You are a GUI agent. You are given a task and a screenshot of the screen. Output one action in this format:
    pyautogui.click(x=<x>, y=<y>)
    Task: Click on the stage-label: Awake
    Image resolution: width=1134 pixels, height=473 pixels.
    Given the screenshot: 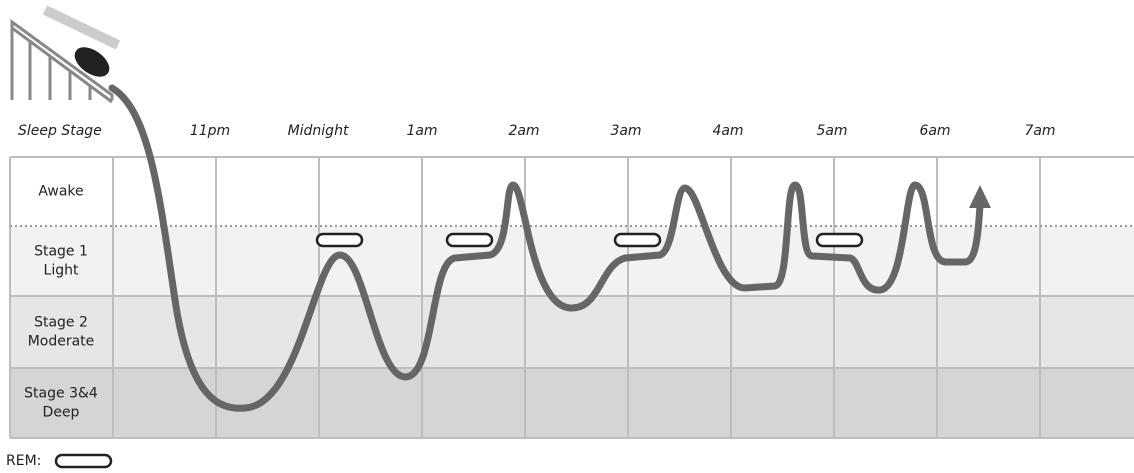 What is the action you would take?
    pyautogui.click(x=60, y=192)
    